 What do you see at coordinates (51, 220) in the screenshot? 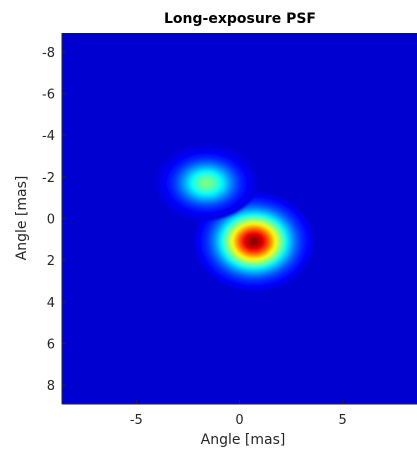
I see `y-tick-label: 0` at bounding box center [51, 220].